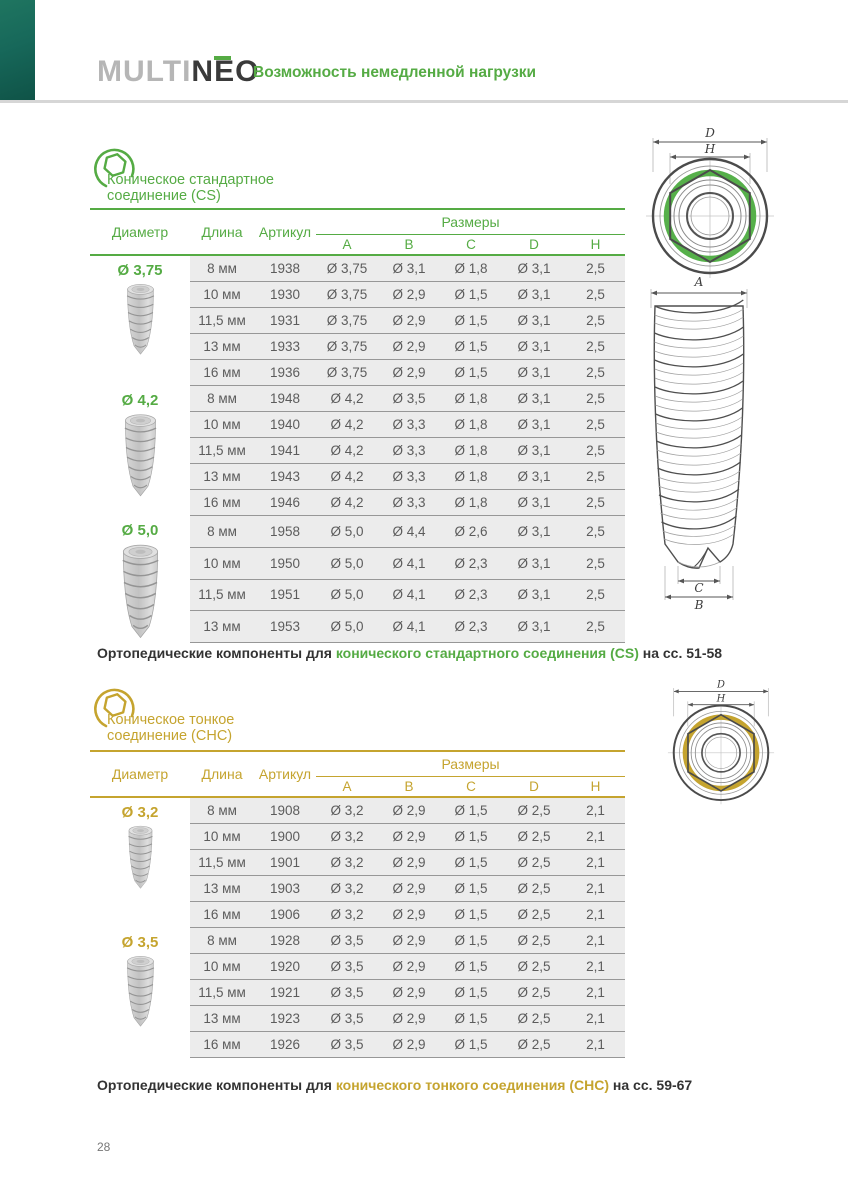  I want to click on size-c-cell: Ø 2,3, so click(471, 562).